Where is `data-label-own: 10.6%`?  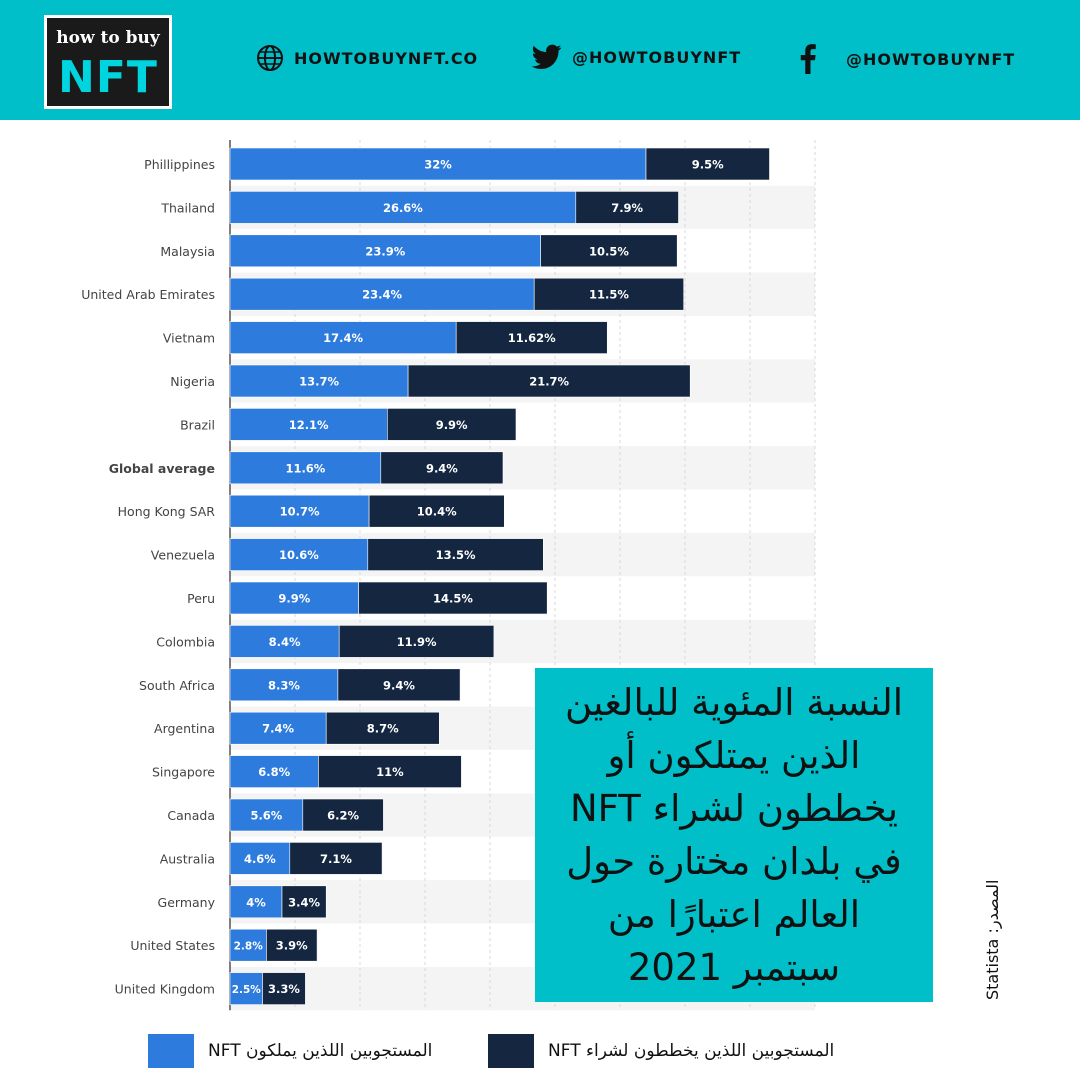 data-label-own: 10.6% is located at coordinates (299, 555).